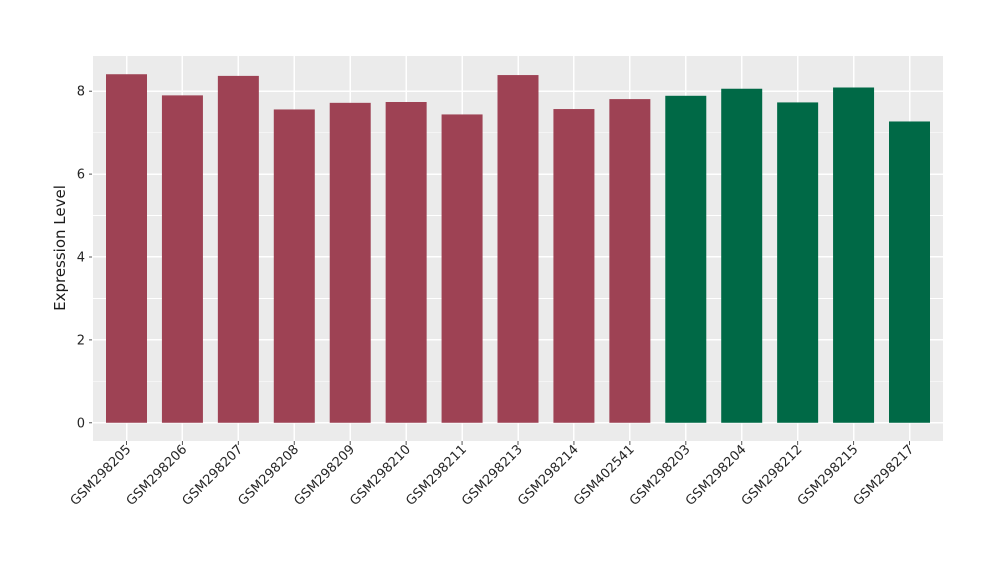  What do you see at coordinates (686, 259) in the screenshot?
I see `bar-GSM298203` at bounding box center [686, 259].